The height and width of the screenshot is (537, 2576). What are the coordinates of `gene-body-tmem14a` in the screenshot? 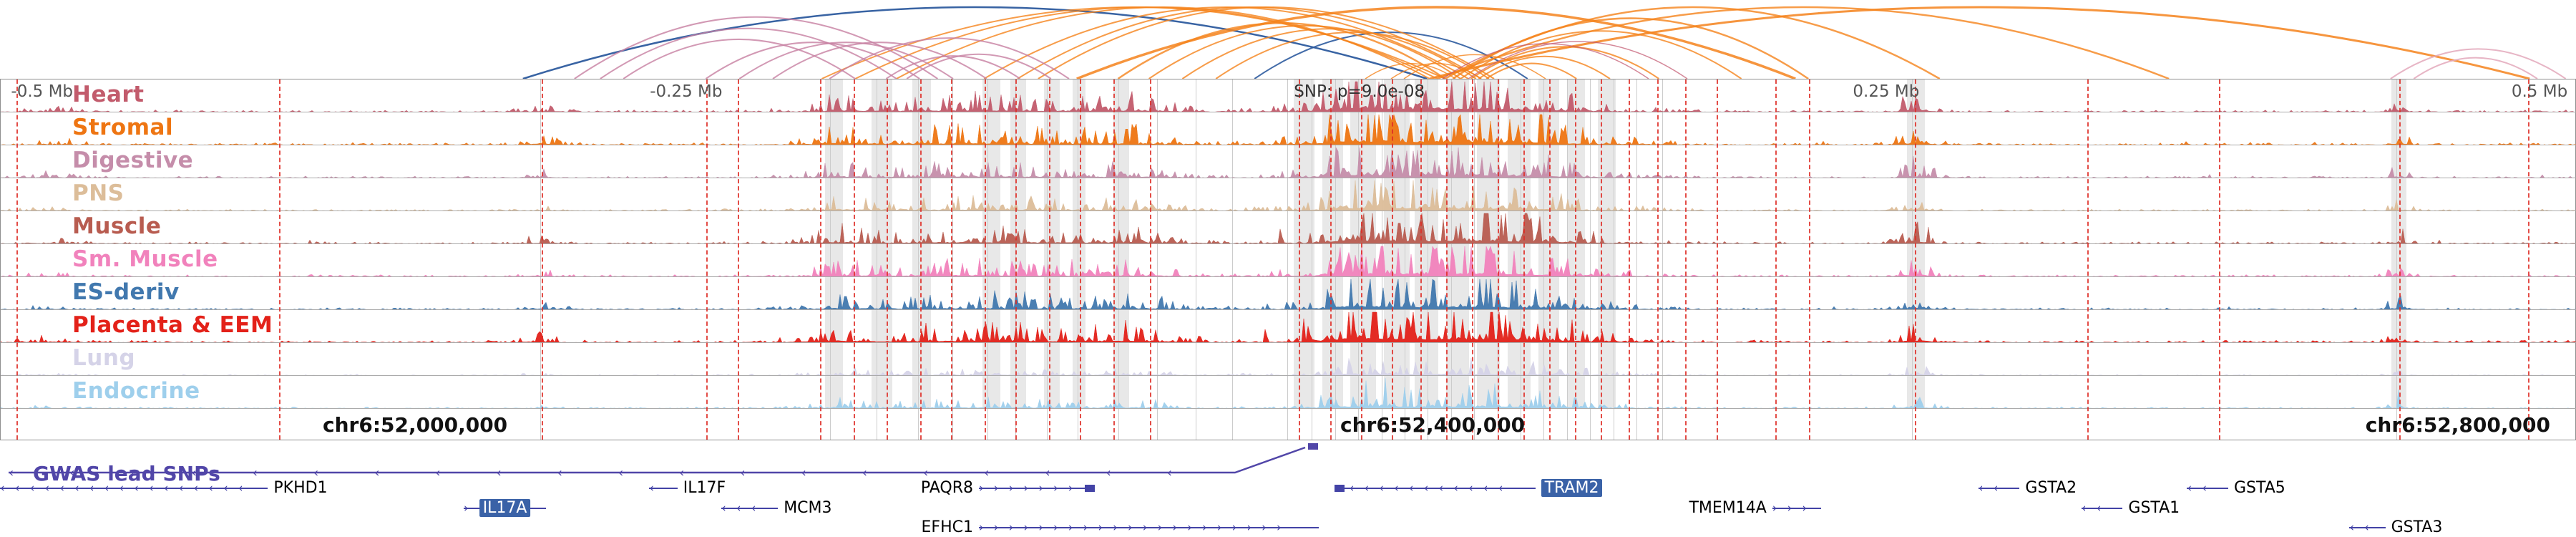 It's located at (1797, 508).